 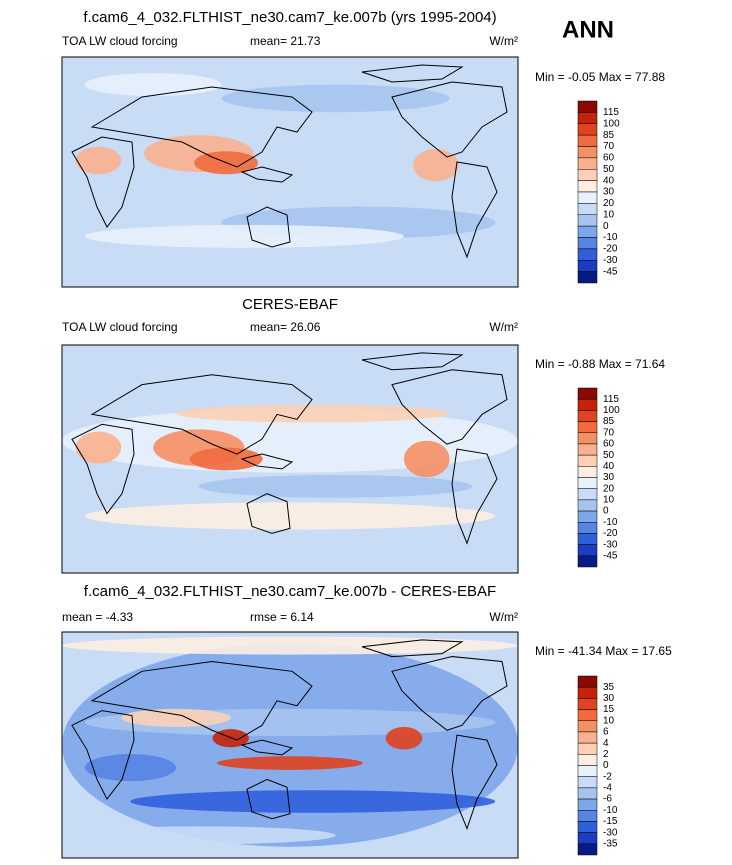 What do you see at coordinates (120, 41) in the screenshot?
I see `left-label: TOA LW cloud forcing` at bounding box center [120, 41].